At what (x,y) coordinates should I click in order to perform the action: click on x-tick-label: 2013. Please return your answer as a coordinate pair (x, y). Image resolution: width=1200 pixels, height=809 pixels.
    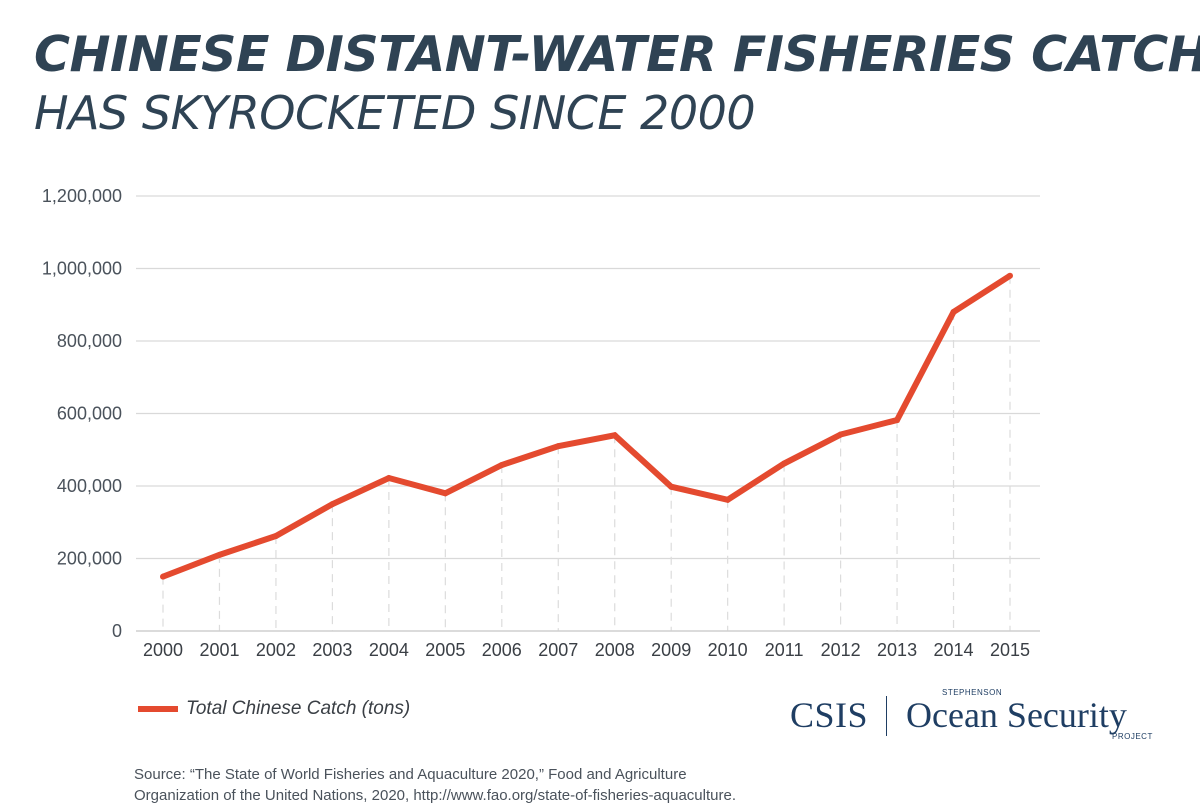
    Looking at the image, I should click on (897, 650).